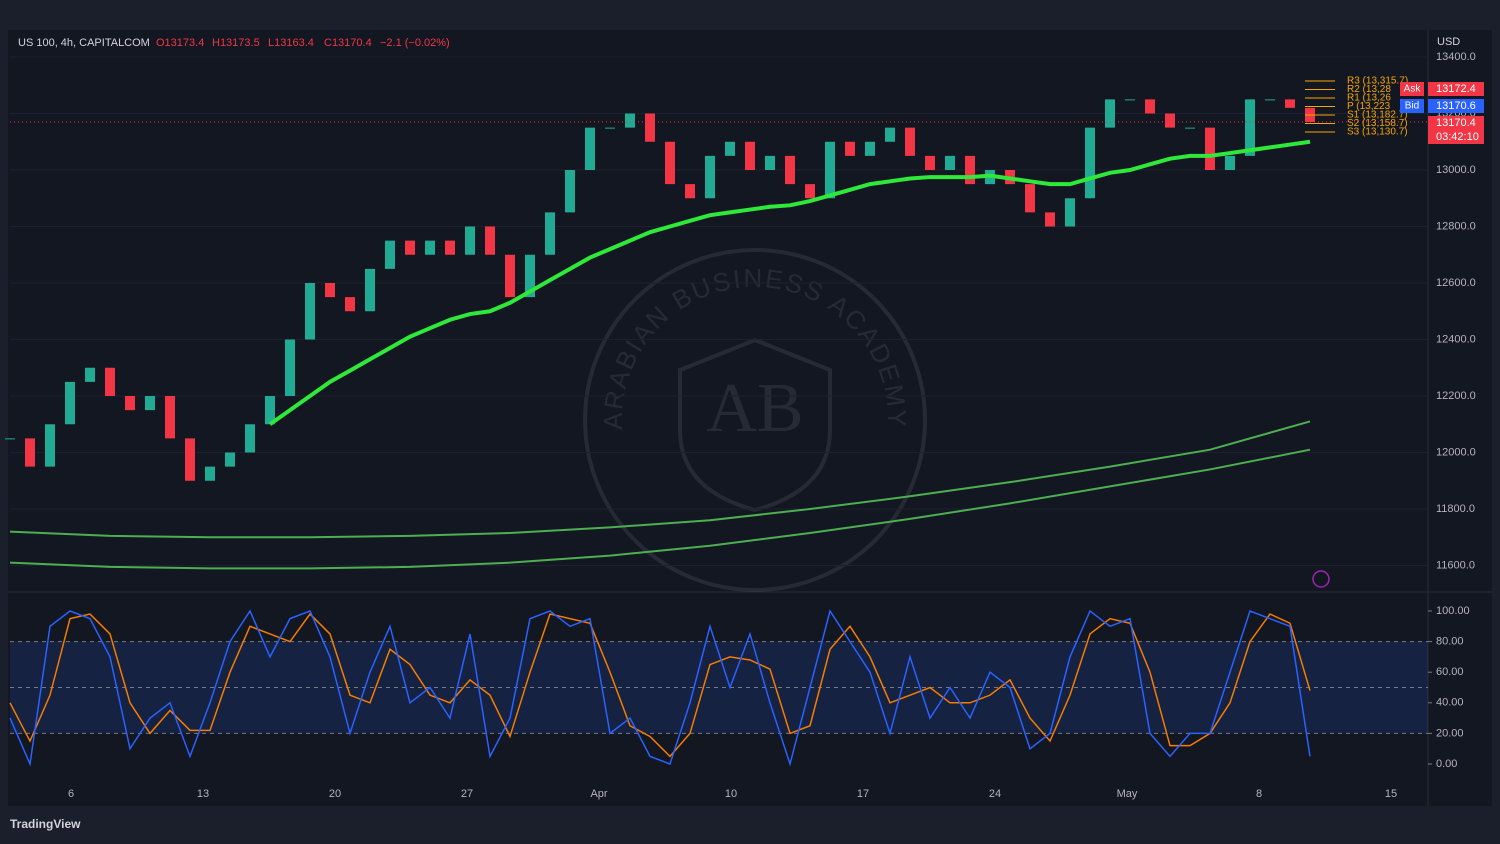 The width and height of the screenshot is (1500, 844). Describe the element at coordinates (1369, 106) in the screenshot. I see `pivot-label: P (13,223` at that location.